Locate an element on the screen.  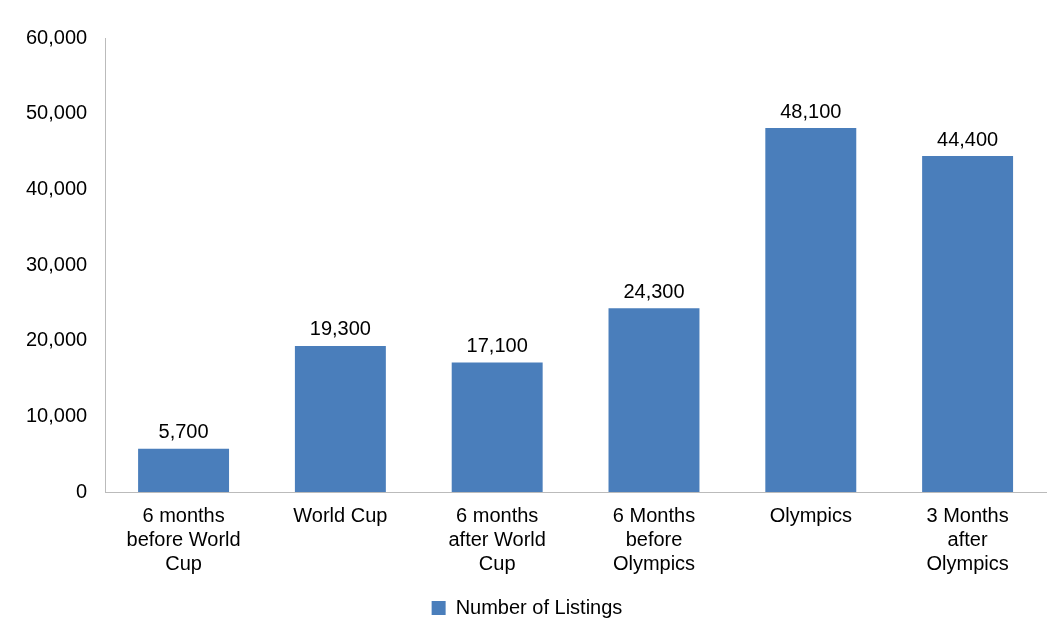
legend-label: Number of Listings is located at coordinates (539, 606).